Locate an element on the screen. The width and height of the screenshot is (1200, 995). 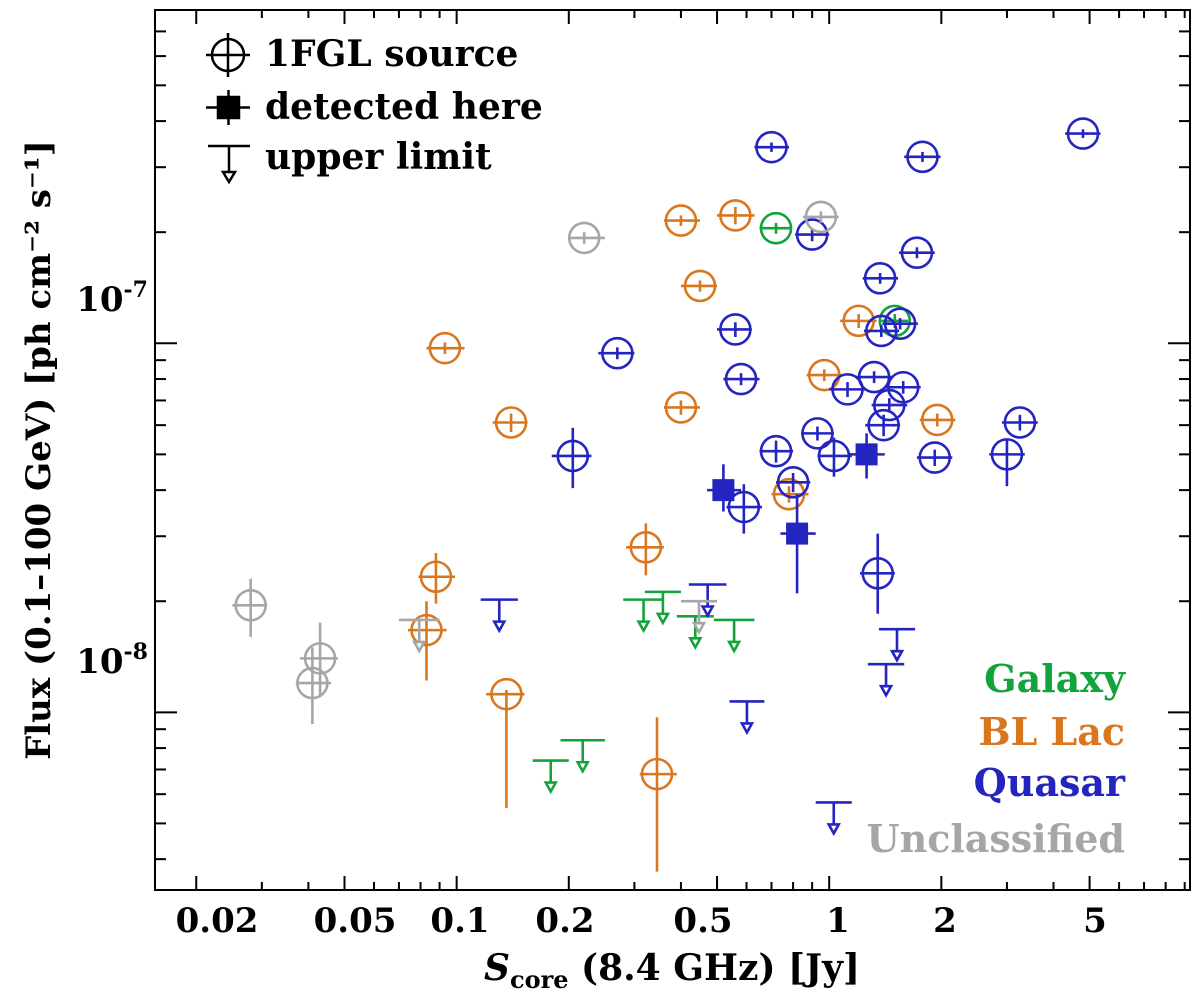
x-tick-label: 5 is located at coordinates (1095, 921).